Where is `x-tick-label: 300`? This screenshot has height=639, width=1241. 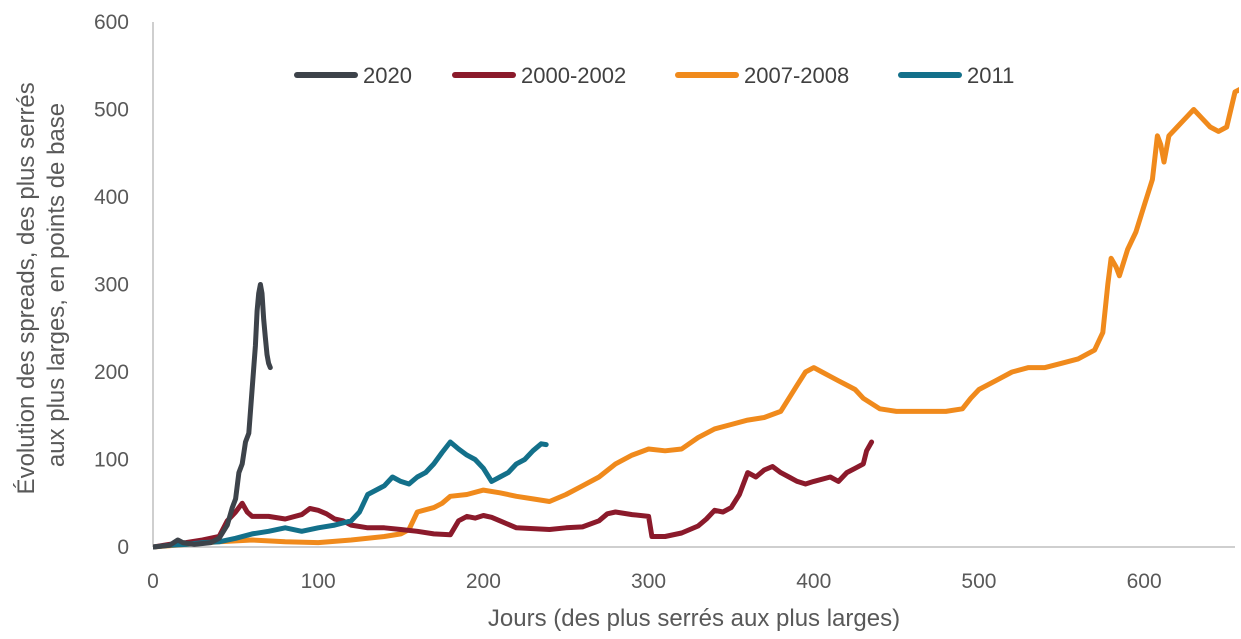
x-tick-label: 300 is located at coordinates (648, 581).